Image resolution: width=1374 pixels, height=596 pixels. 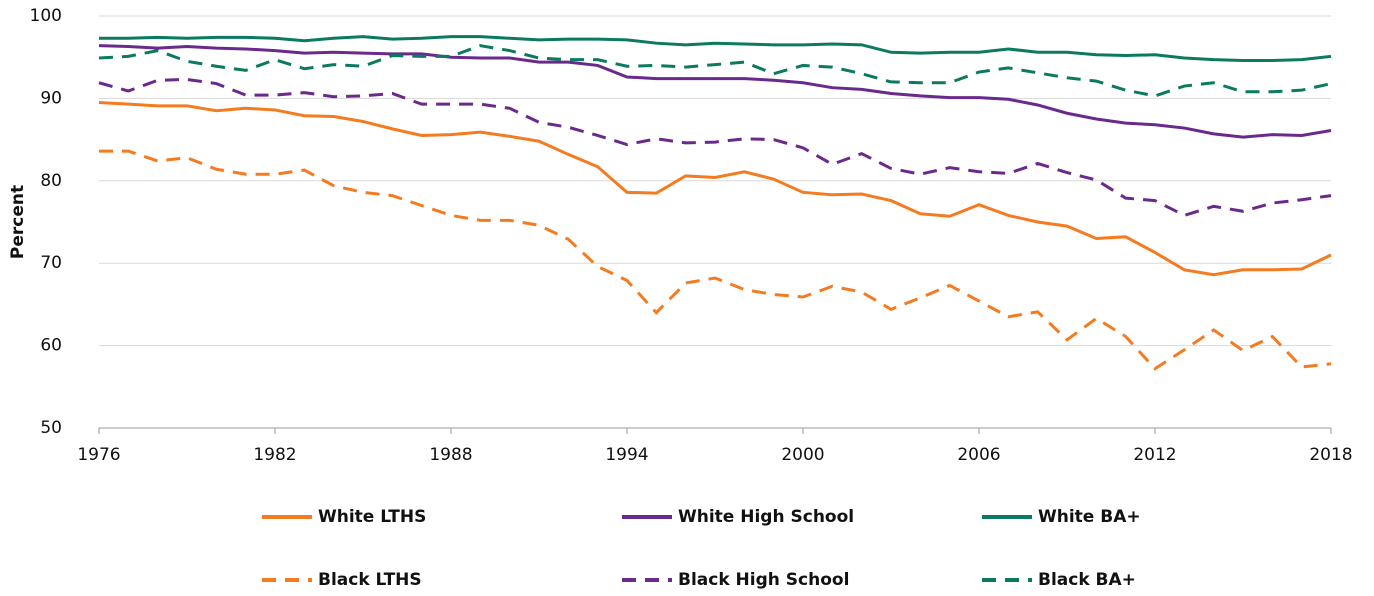 I want to click on x-tick-label: 1988, so click(x=450, y=455).